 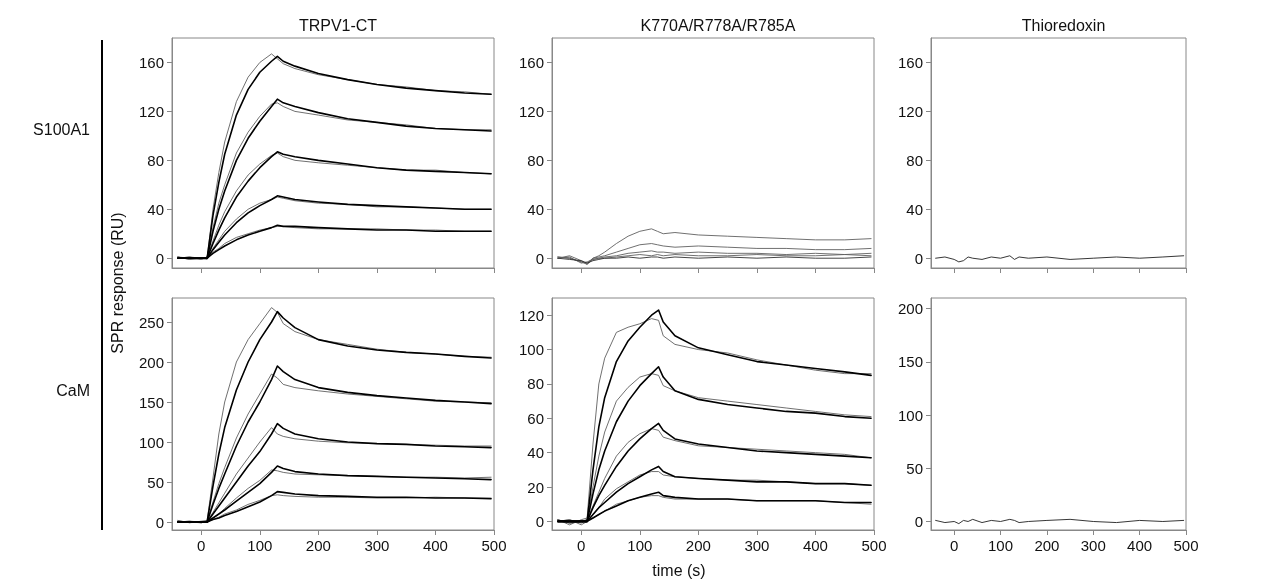 I want to click on chart-title: K770A/R778A/R785A, so click(x=718, y=25).